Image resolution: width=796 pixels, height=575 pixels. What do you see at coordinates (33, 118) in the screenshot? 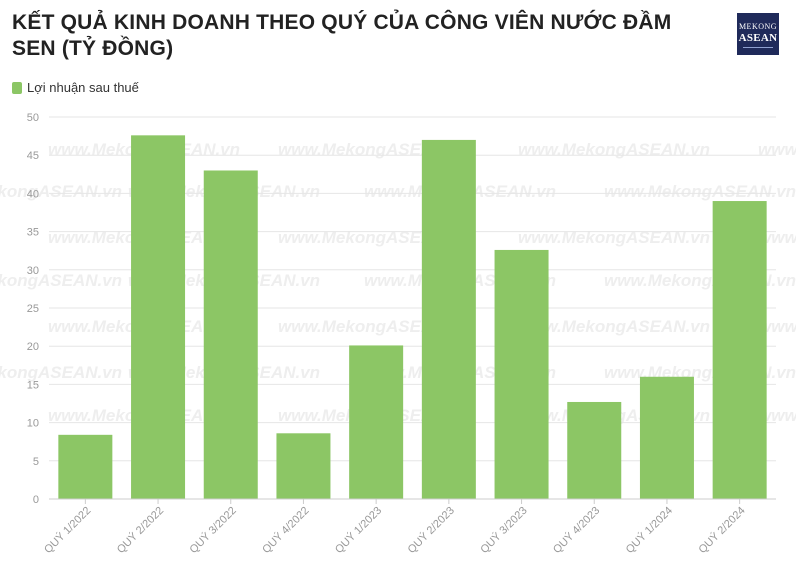
I see `y-tick-label: 50` at bounding box center [33, 118].